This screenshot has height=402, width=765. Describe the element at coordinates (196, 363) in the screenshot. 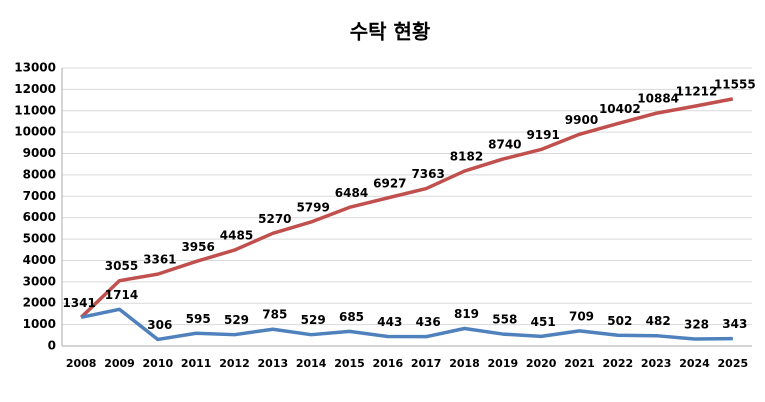

I see `x-tick-label: 2011` at that location.